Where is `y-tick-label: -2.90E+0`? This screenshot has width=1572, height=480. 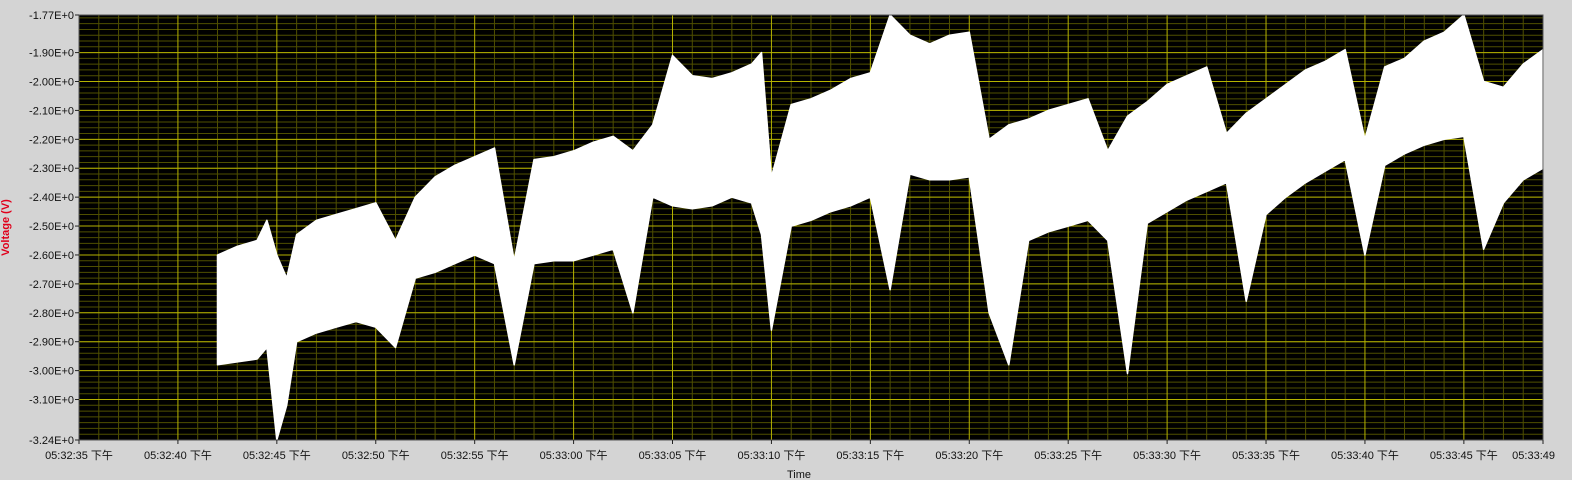
y-tick-label: -2.90E+0 is located at coordinates (51, 343).